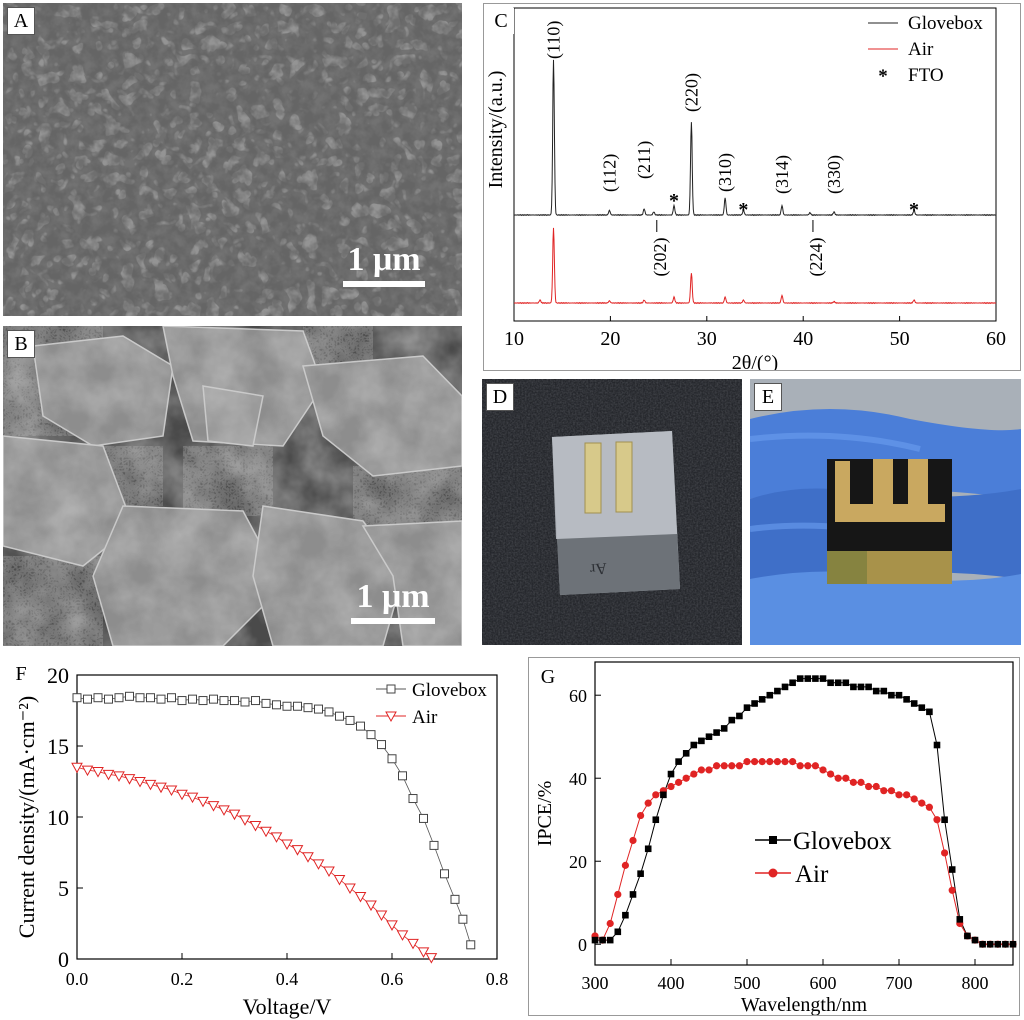 This screenshot has height=1020, width=1024. What do you see at coordinates (548, 677) in the screenshot?
I see `panel-label-g: G` at bounding box center [548, 677].